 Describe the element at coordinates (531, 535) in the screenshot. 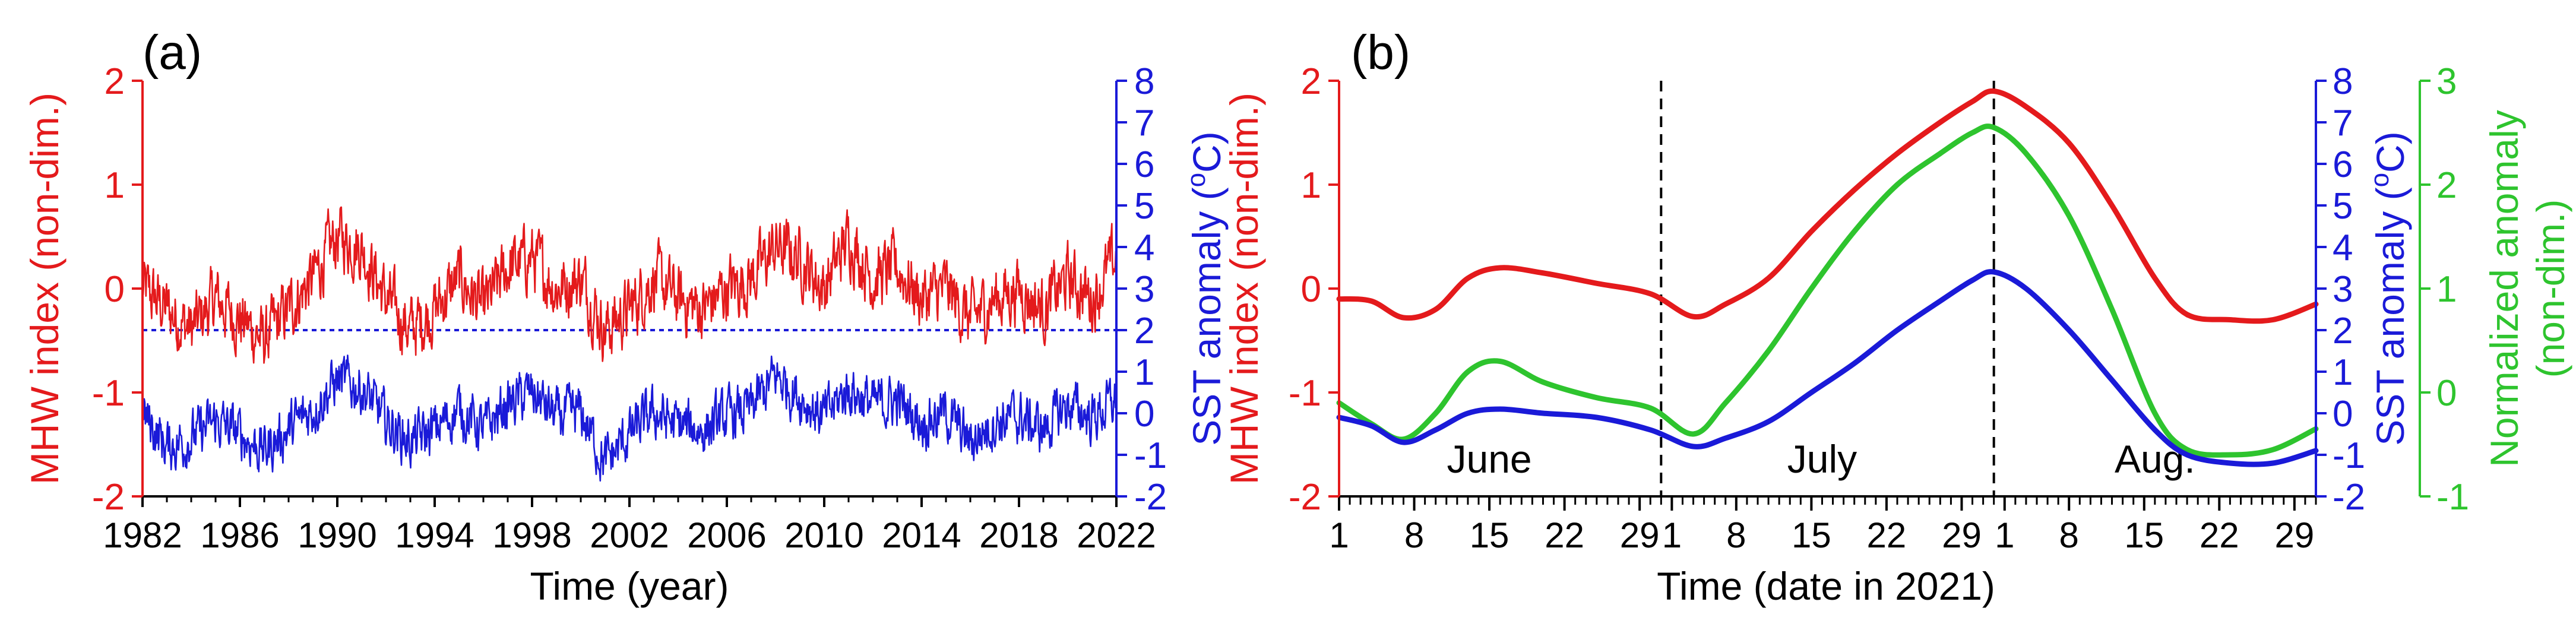

I see `x-tick-label: 1998` at that location.